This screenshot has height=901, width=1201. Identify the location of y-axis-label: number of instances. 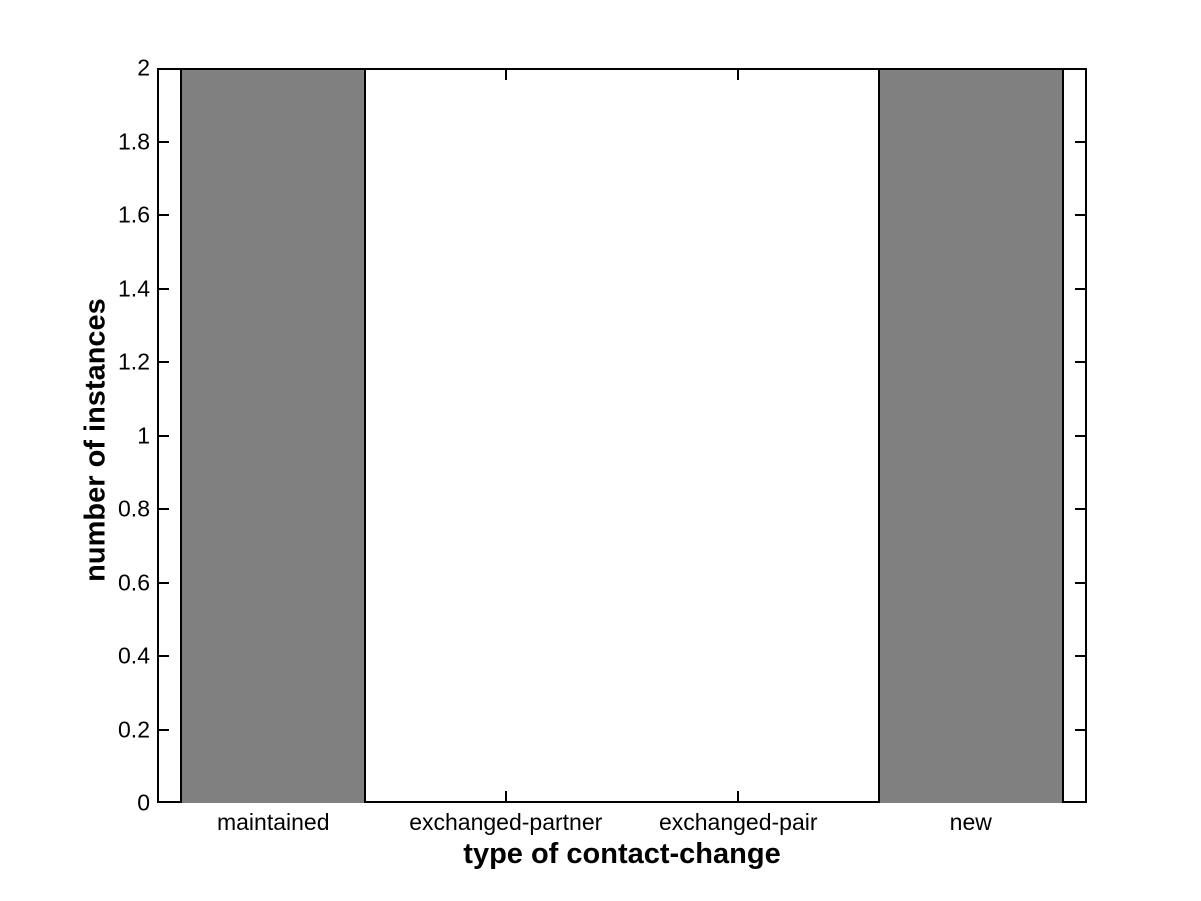
(95, 440).